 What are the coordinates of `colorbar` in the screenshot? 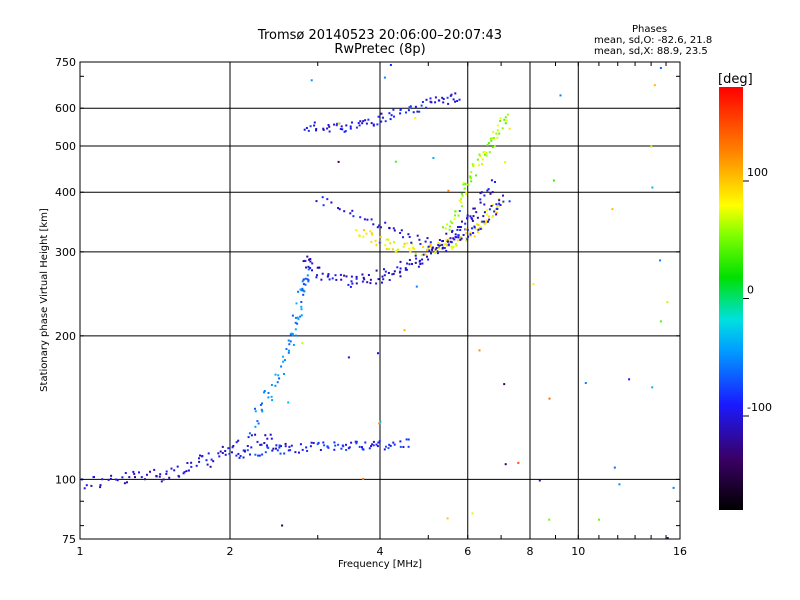 It's located at (731, 298).